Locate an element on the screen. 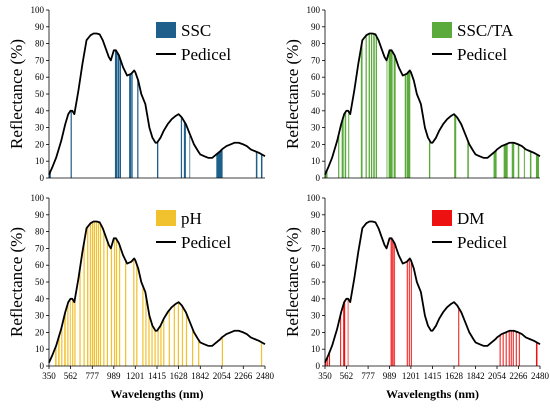  y-tick-label: 20 is located at coordinates (316, 144).